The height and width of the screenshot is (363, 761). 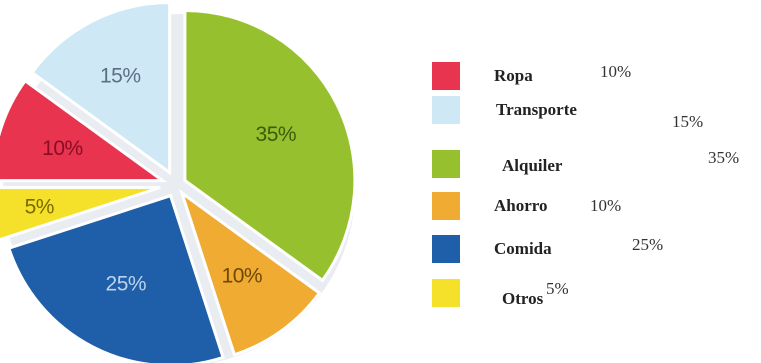 I want to click on legend-value-comida: 25%, so click(x=648, y=244).